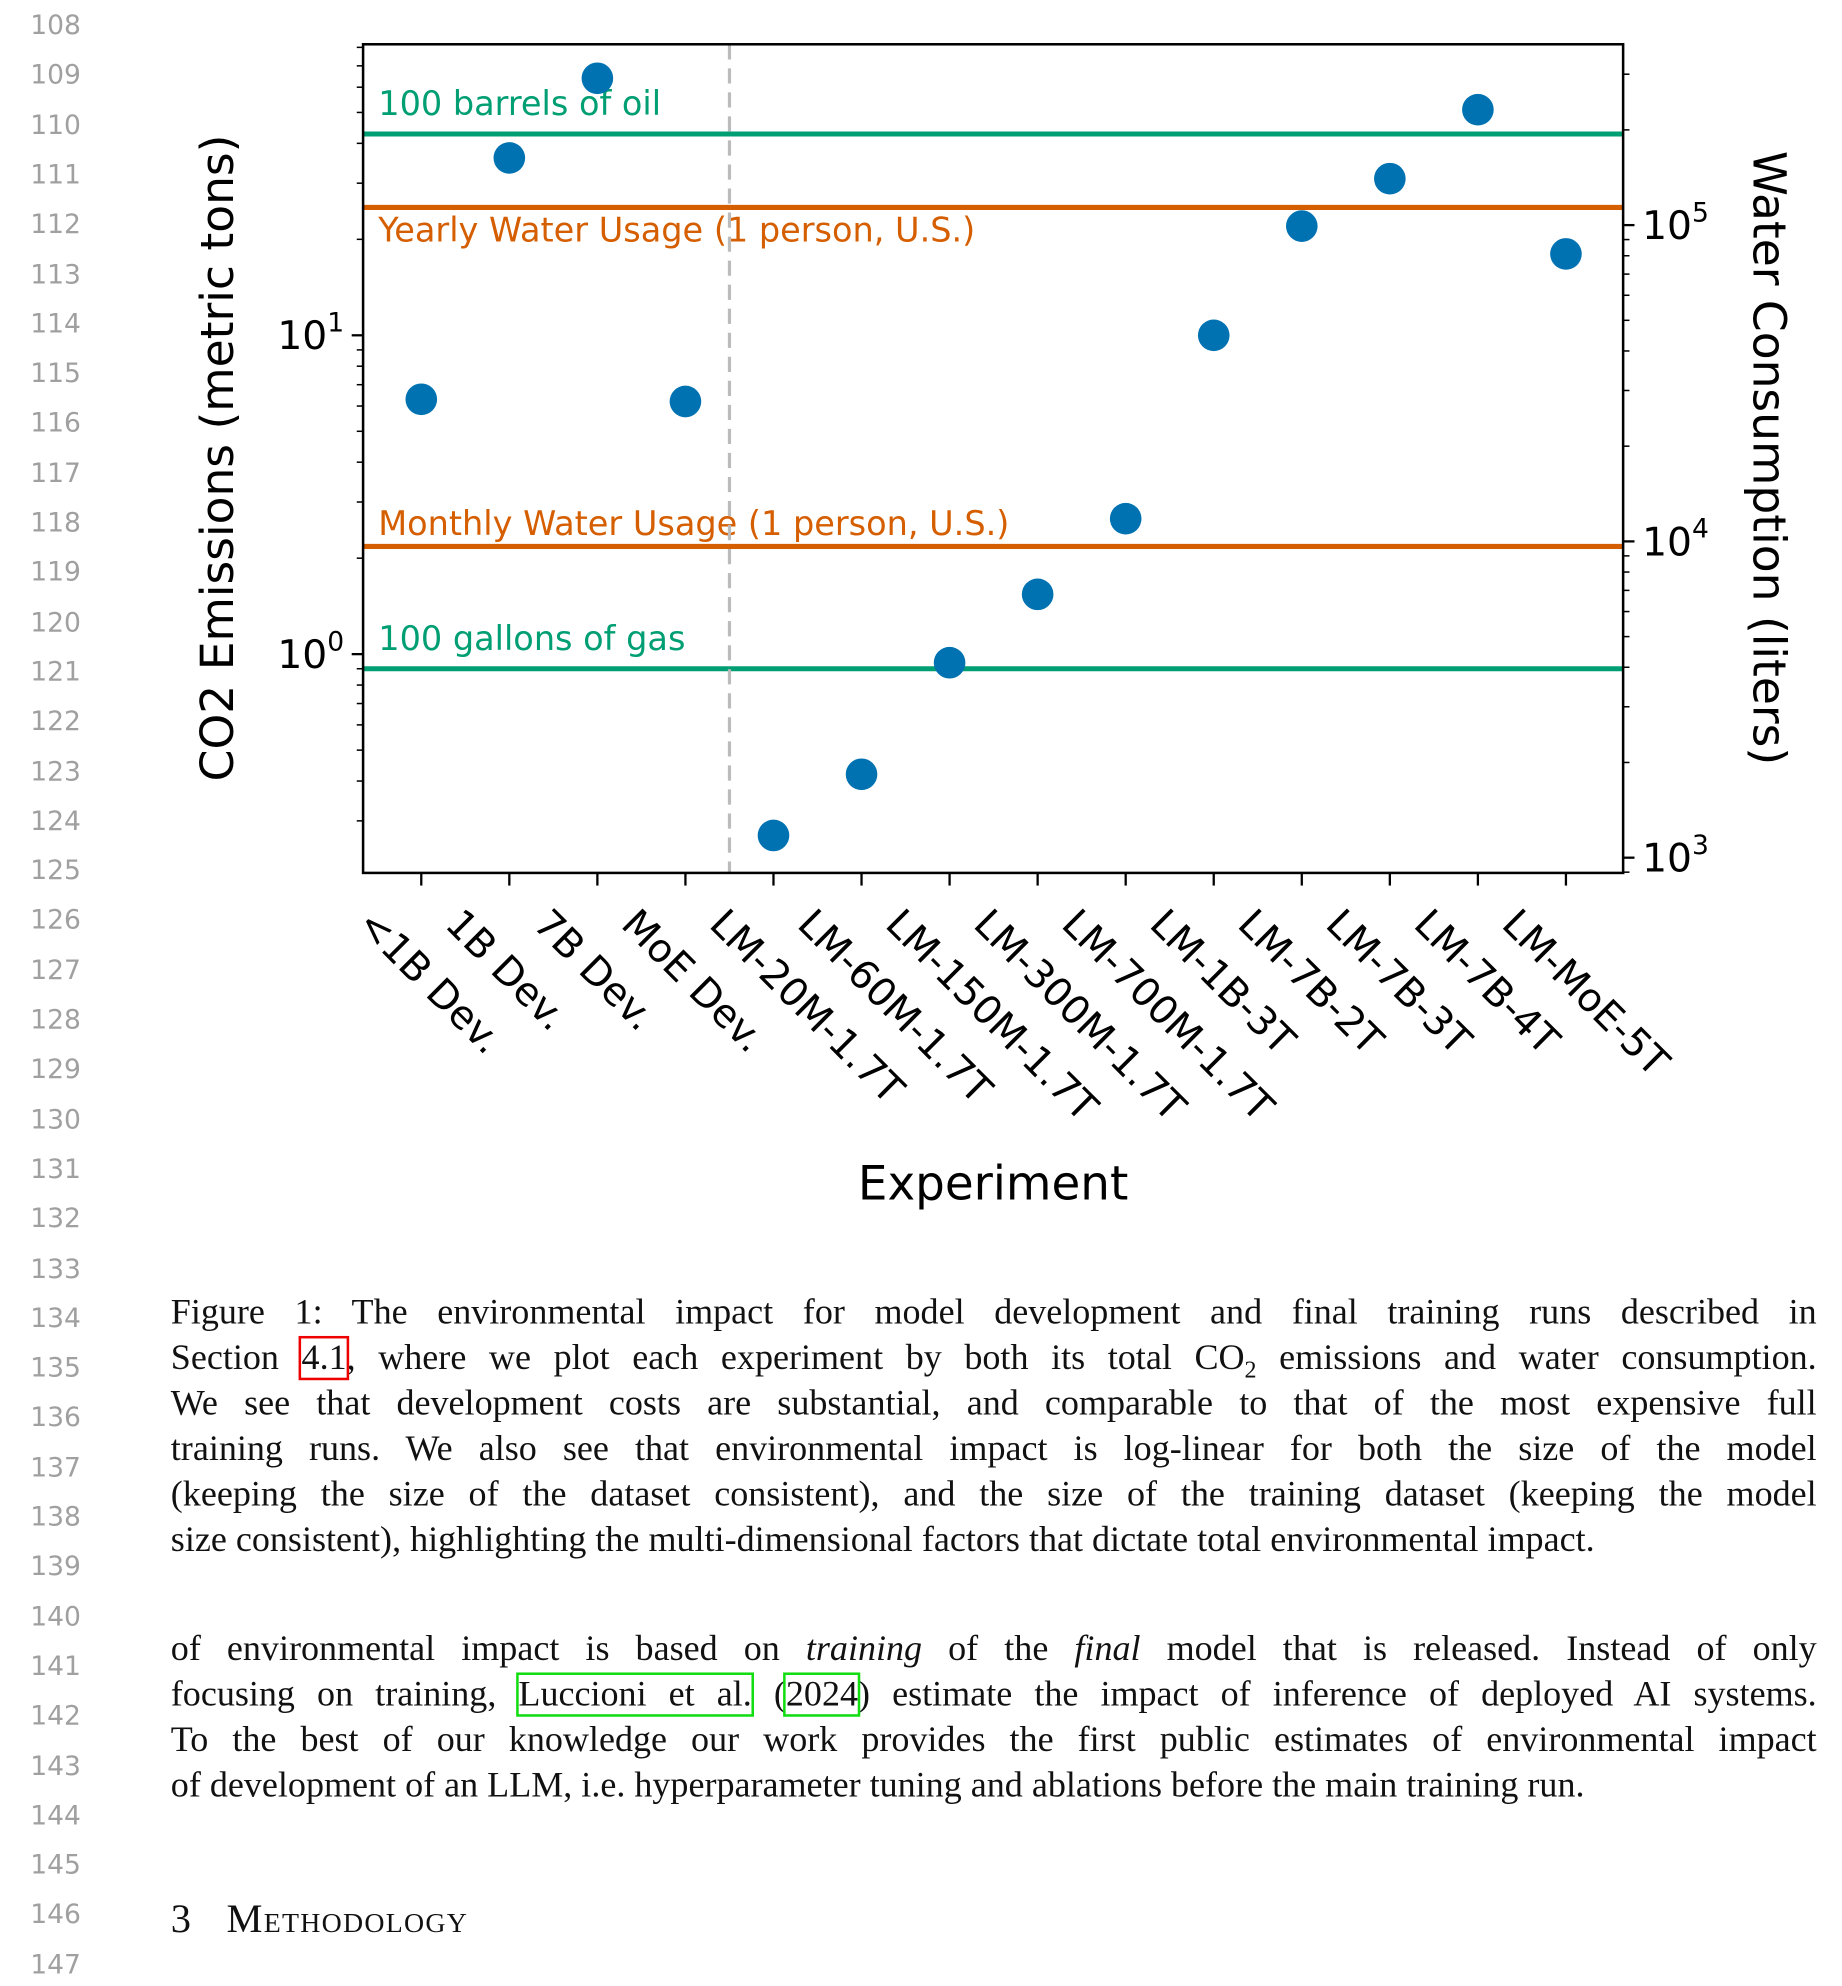 This screenshot has width=1842, height=1986. Describe the element at coordinates (55, 1616) in the screenshot. I see `line-number: 140` at that location.